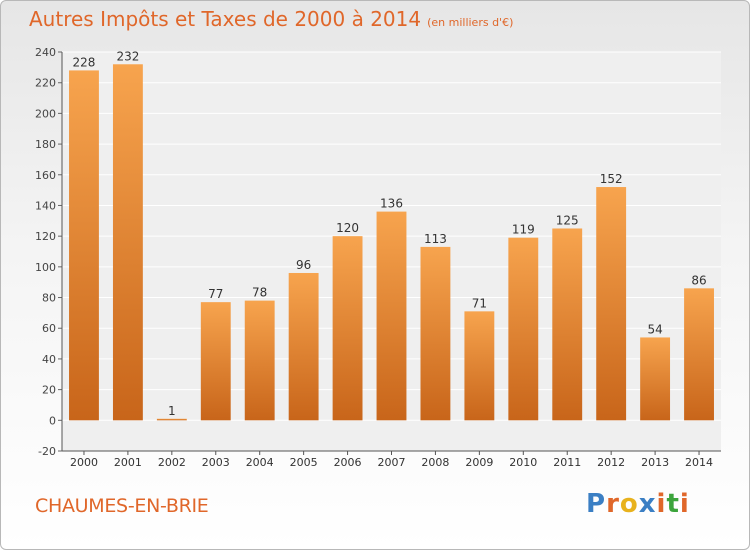 The width and height of the screenshot is (750, 550). I want to click on x-tick-label: 2001, so click(128, 462).